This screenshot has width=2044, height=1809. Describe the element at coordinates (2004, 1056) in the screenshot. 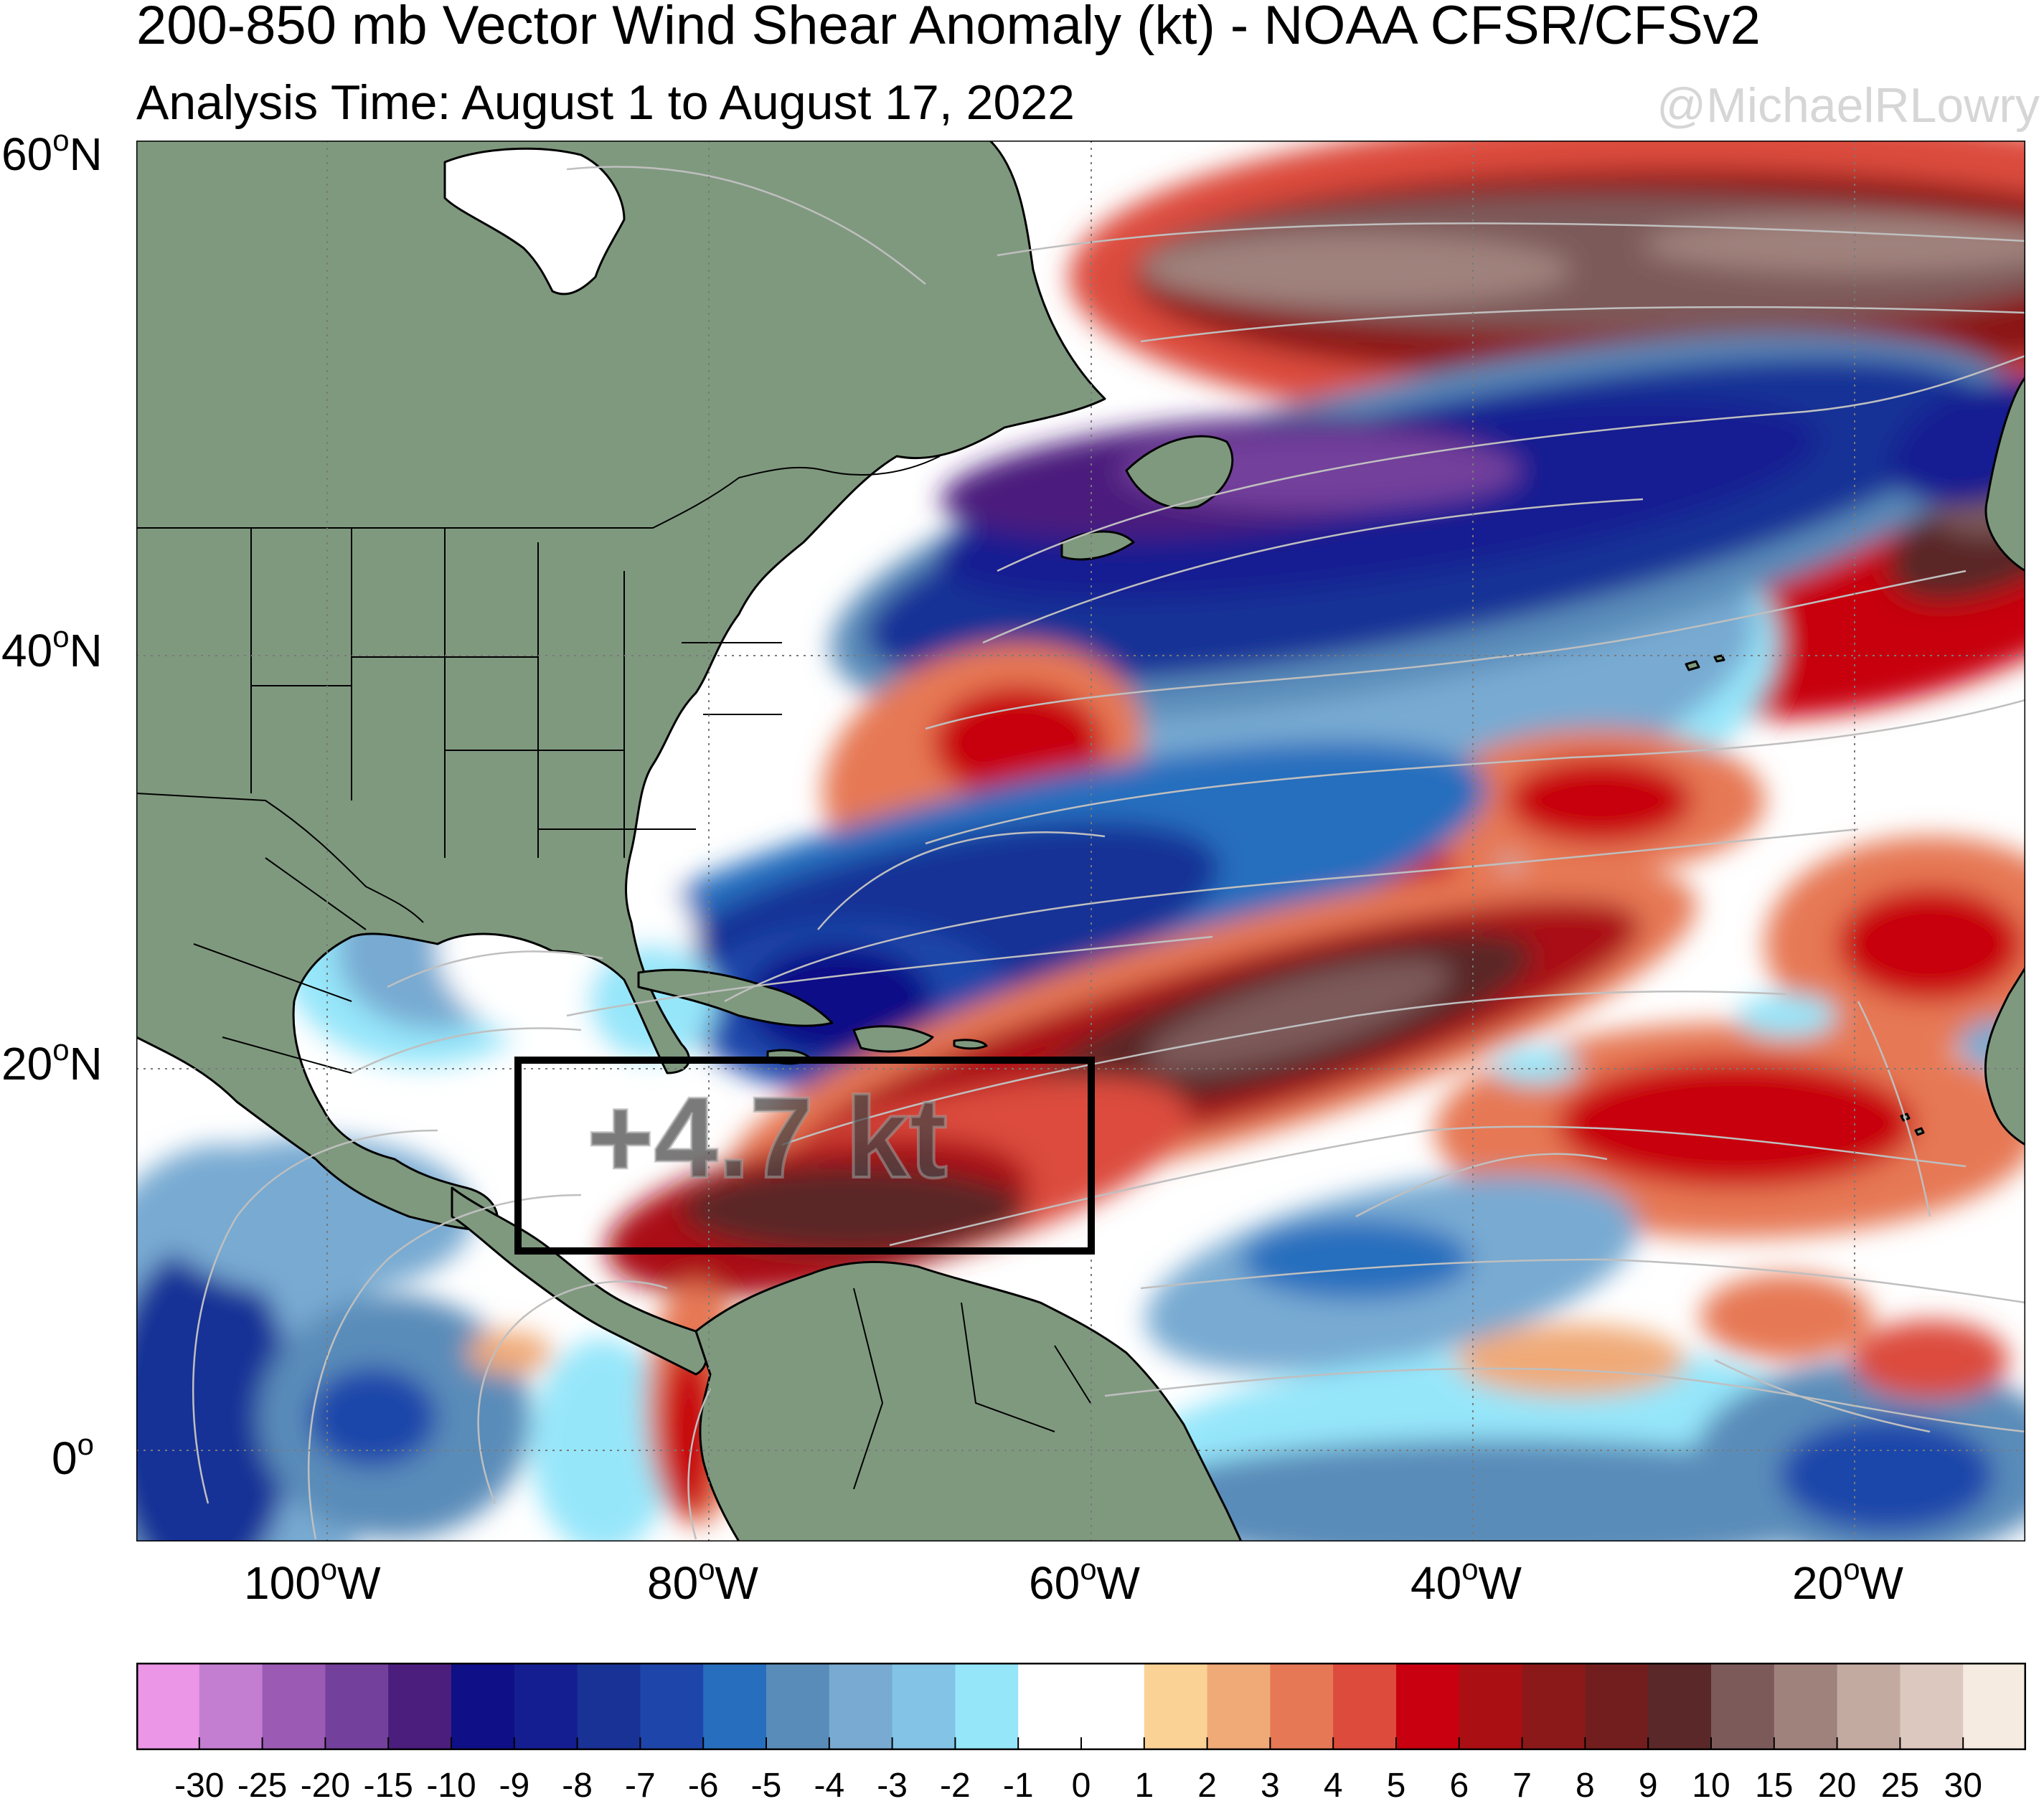

I see `africa` at that location.